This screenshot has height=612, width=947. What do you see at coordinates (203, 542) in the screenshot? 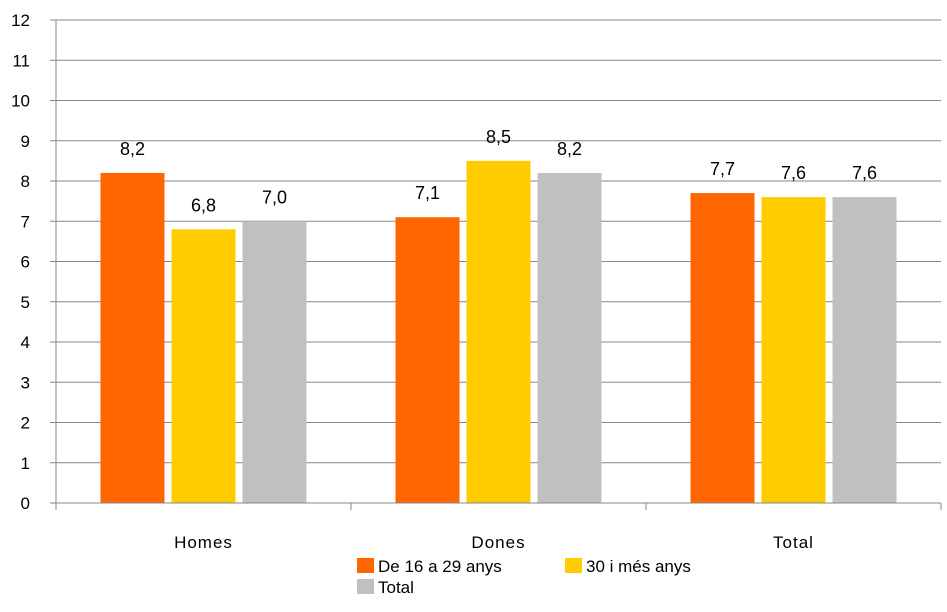
I see `category-label: Homes` at bounding box center [203, 542].